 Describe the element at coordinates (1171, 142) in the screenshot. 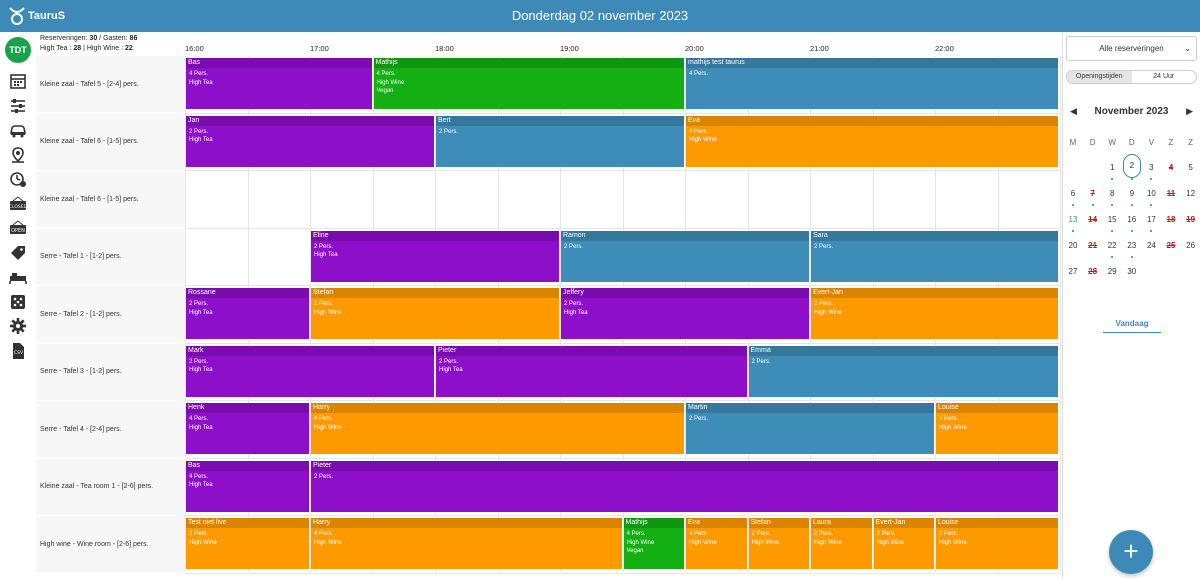

I see `weekday-label: Z` at that location.